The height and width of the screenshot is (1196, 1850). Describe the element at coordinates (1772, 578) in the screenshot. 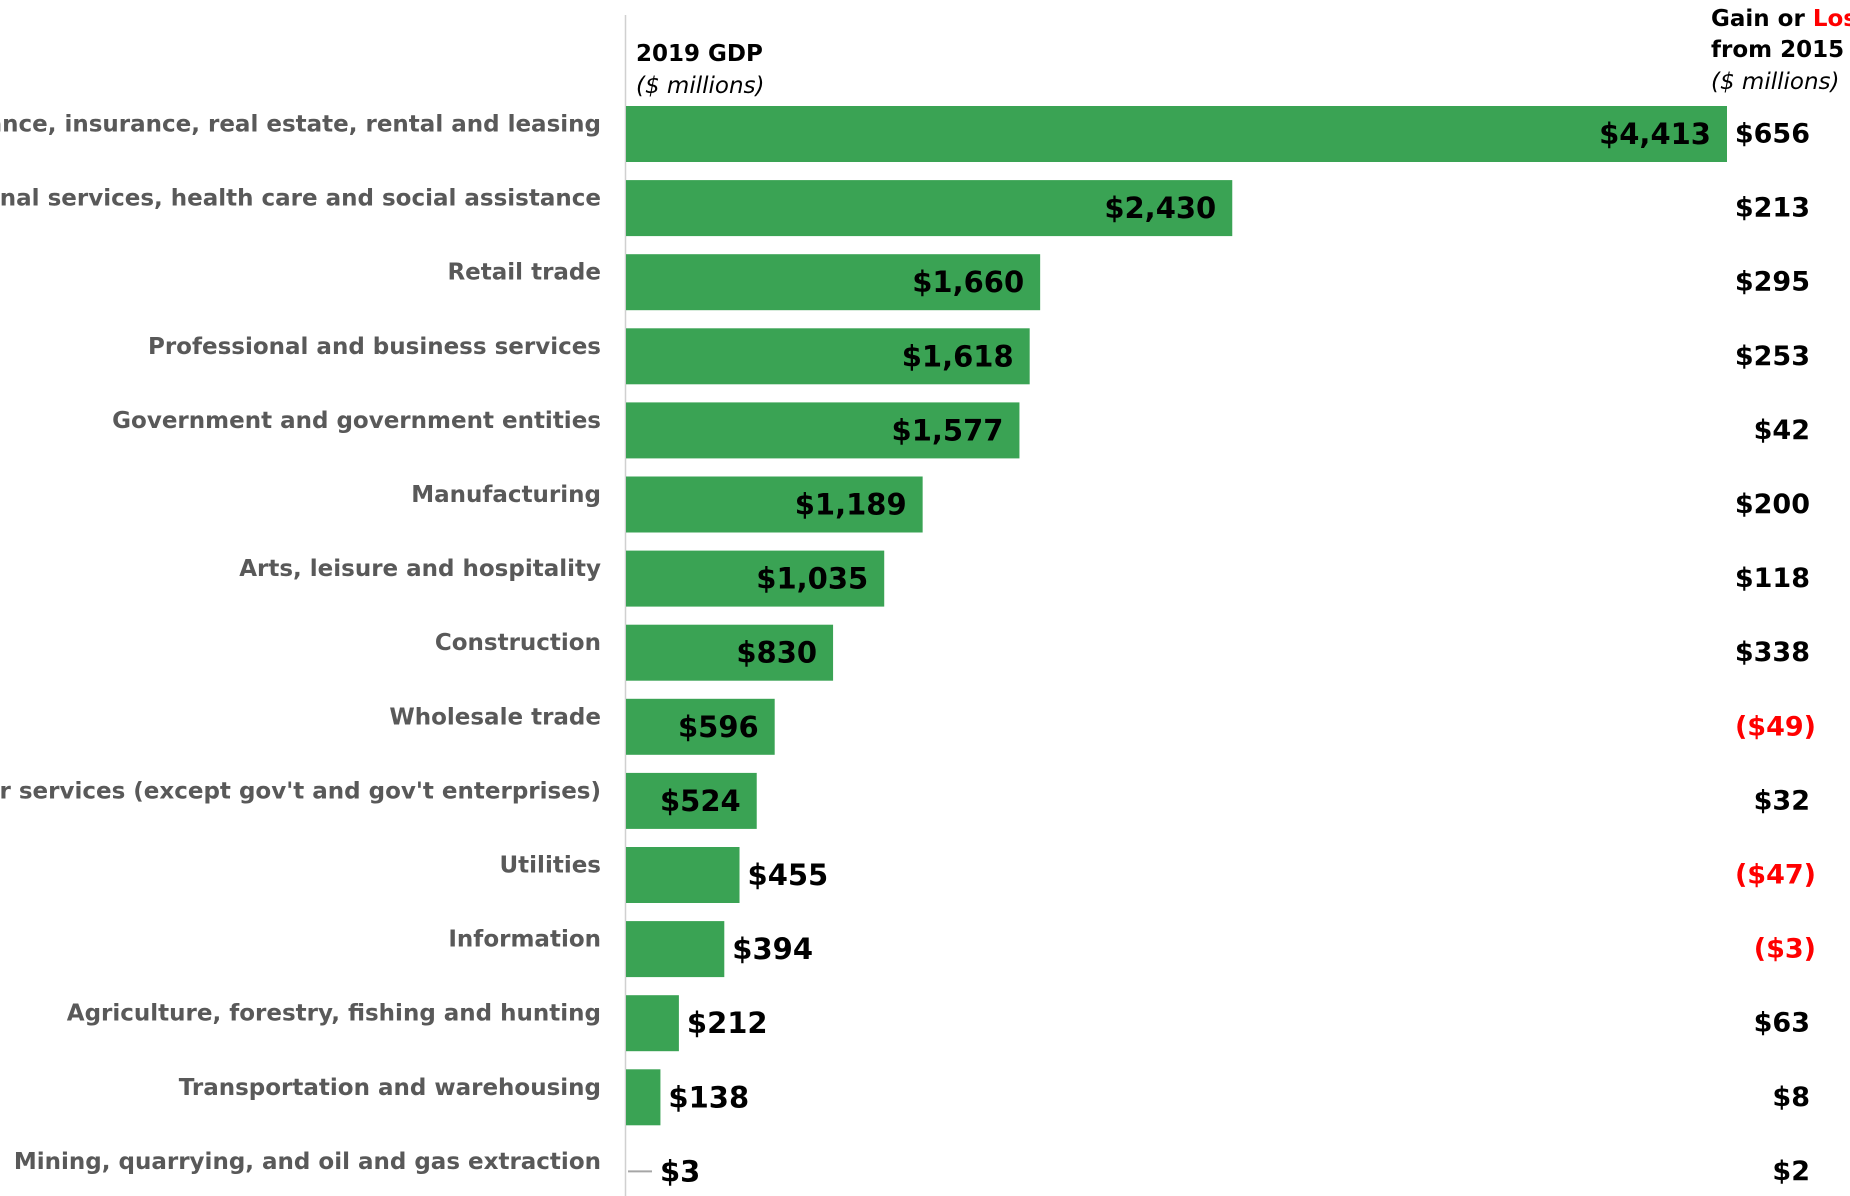

I see `change-value-label: $118` at that location.